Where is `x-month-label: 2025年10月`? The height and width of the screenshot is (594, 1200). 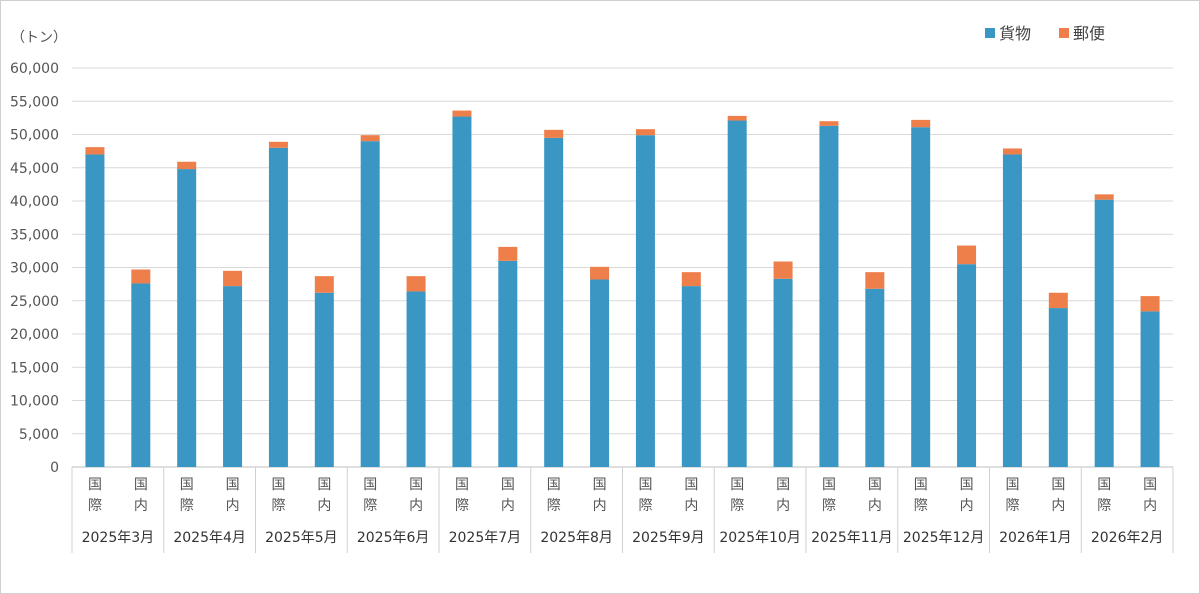
x-month-label: 2025年10月 is located at coordinates (759, 538).